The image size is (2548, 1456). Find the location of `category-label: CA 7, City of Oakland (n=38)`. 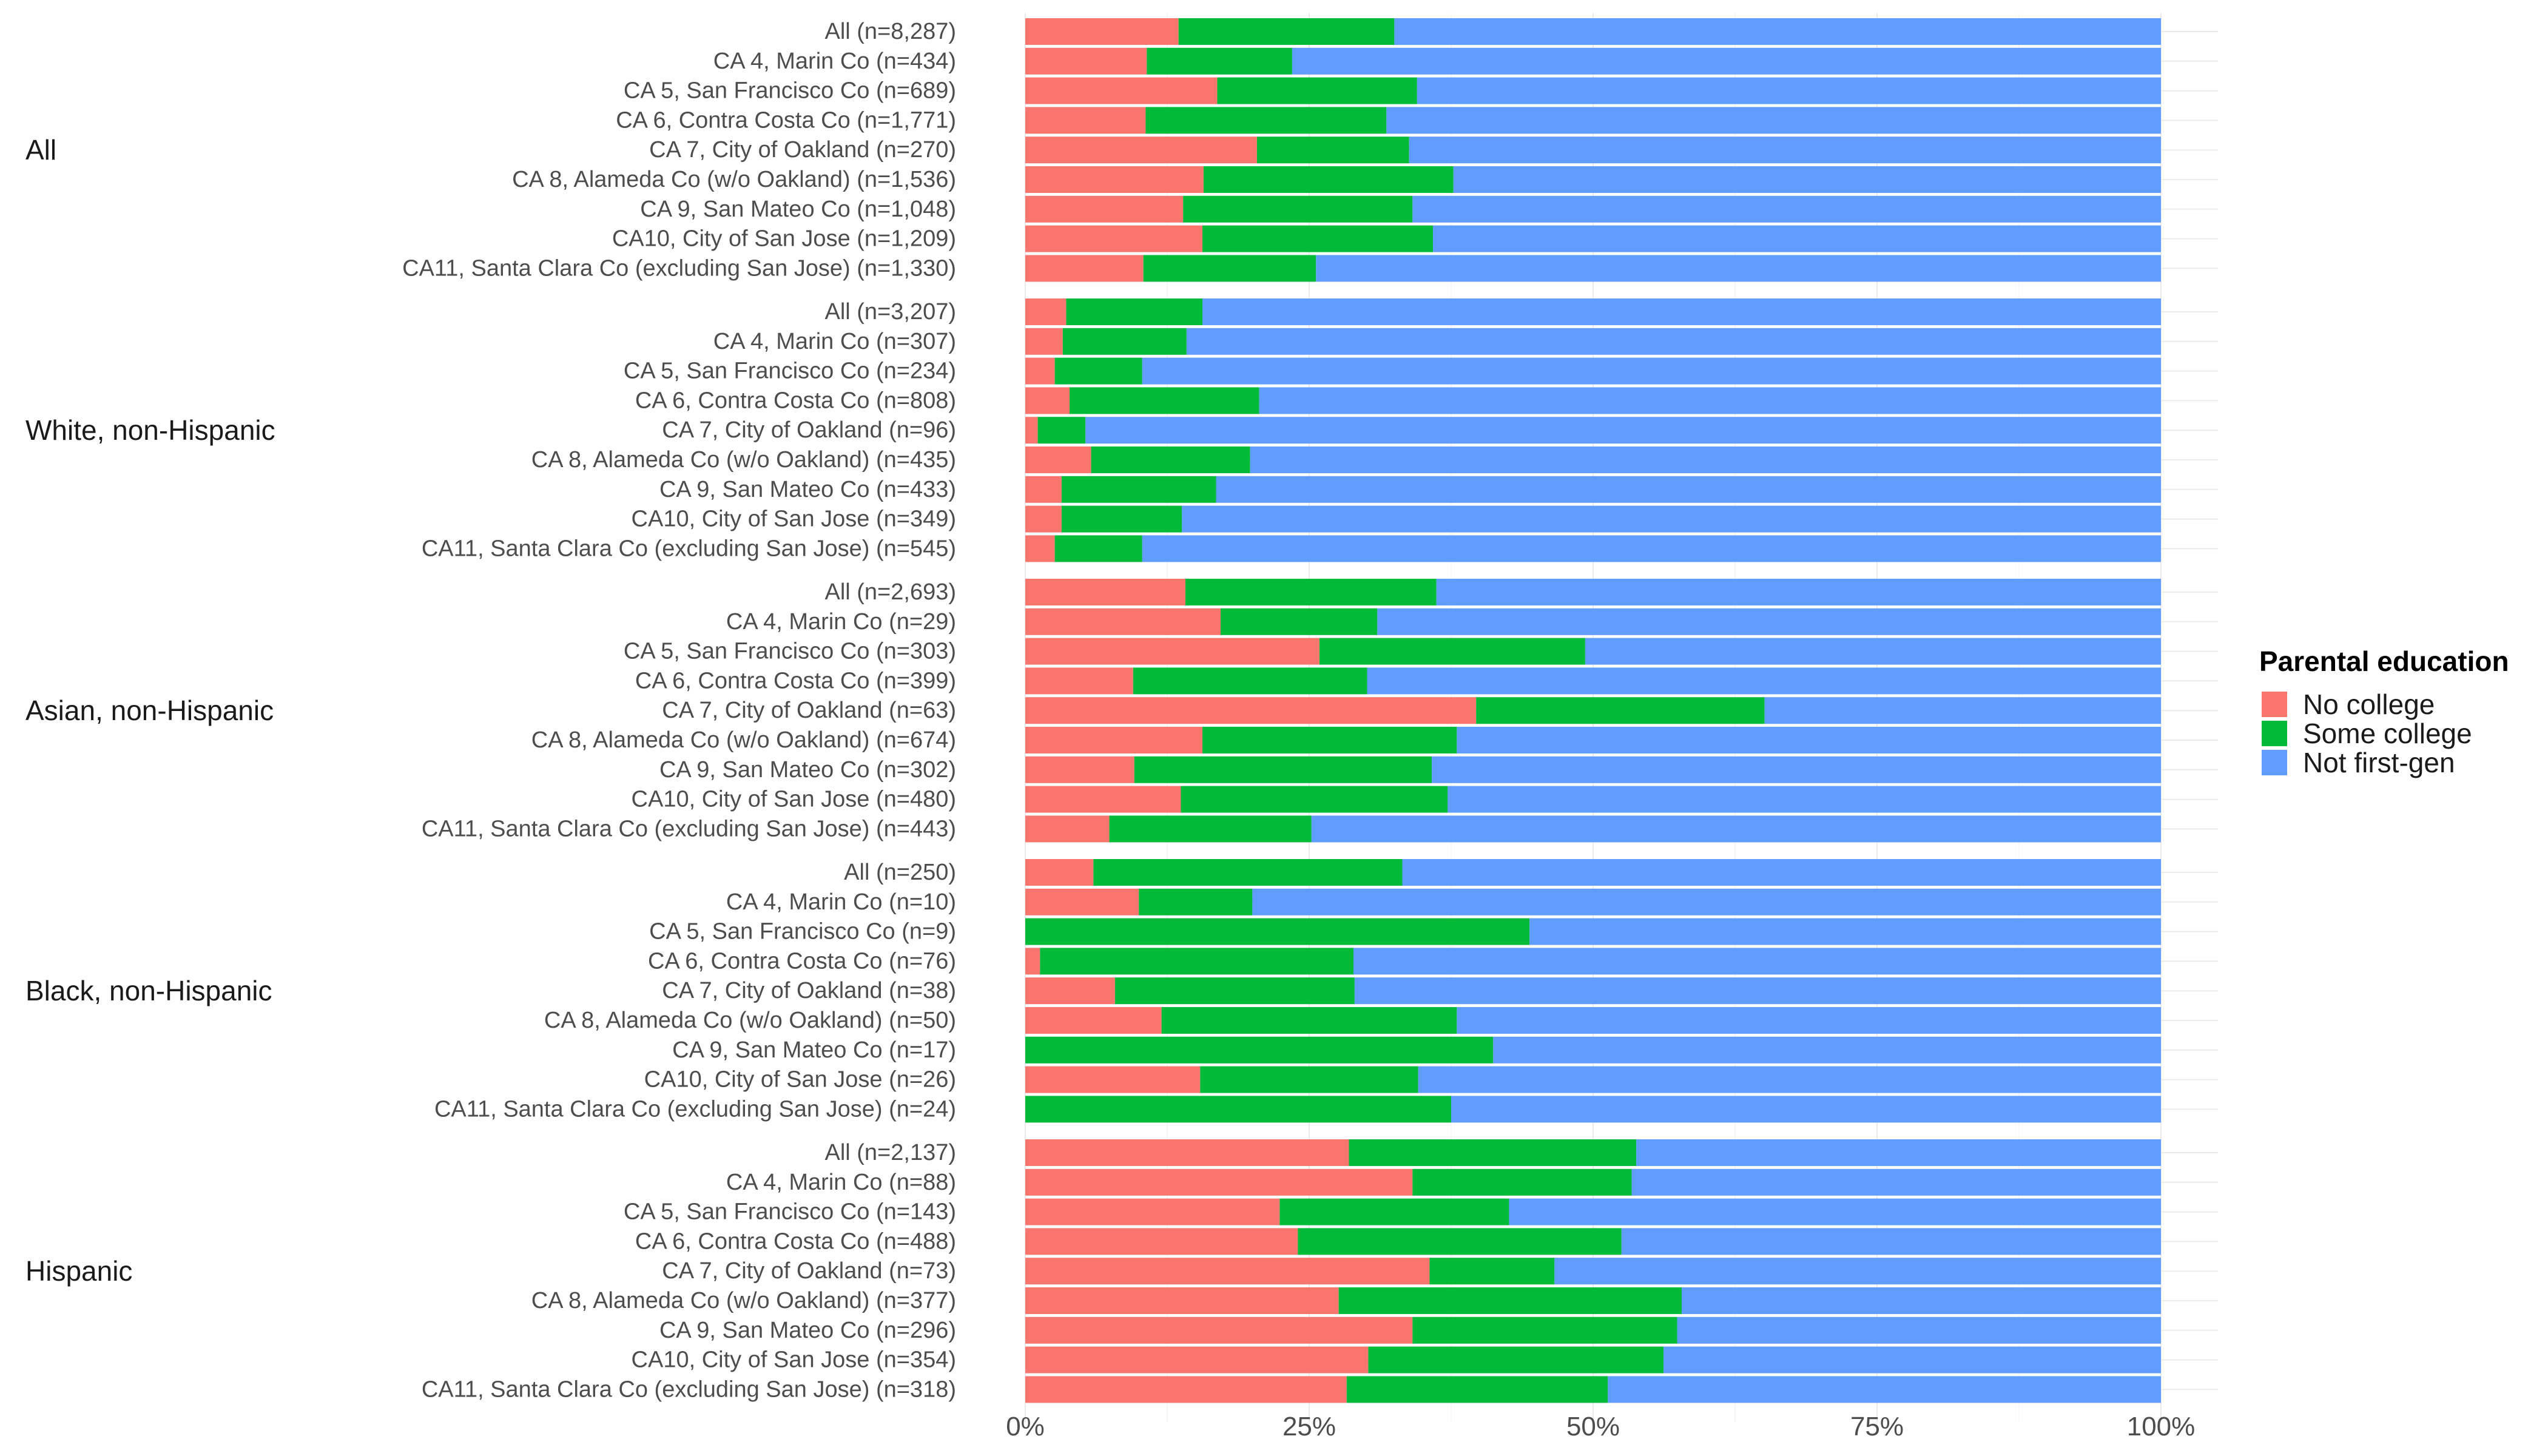

category-label: CA 7, City of Oakland (n=38) is located at coordinates (809, 990).